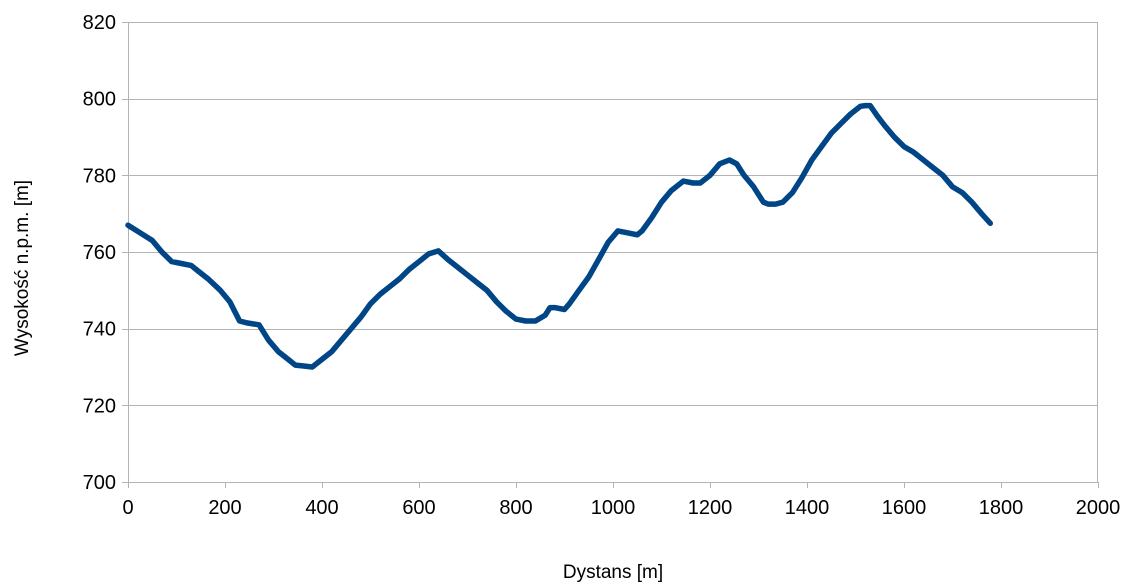  I want to click on y-tick-label: 700, so click(99, 483).